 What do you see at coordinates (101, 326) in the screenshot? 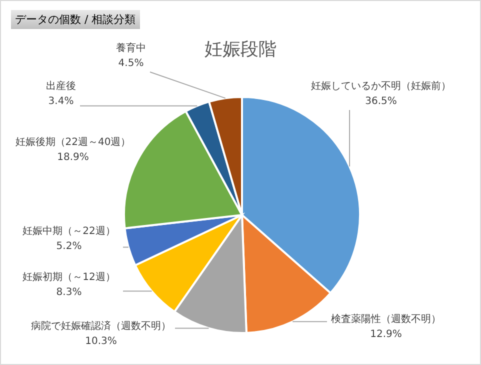
I see `slice-label: 病院で妊娠確認済（週数不明）` at bounding box center [101, 326].